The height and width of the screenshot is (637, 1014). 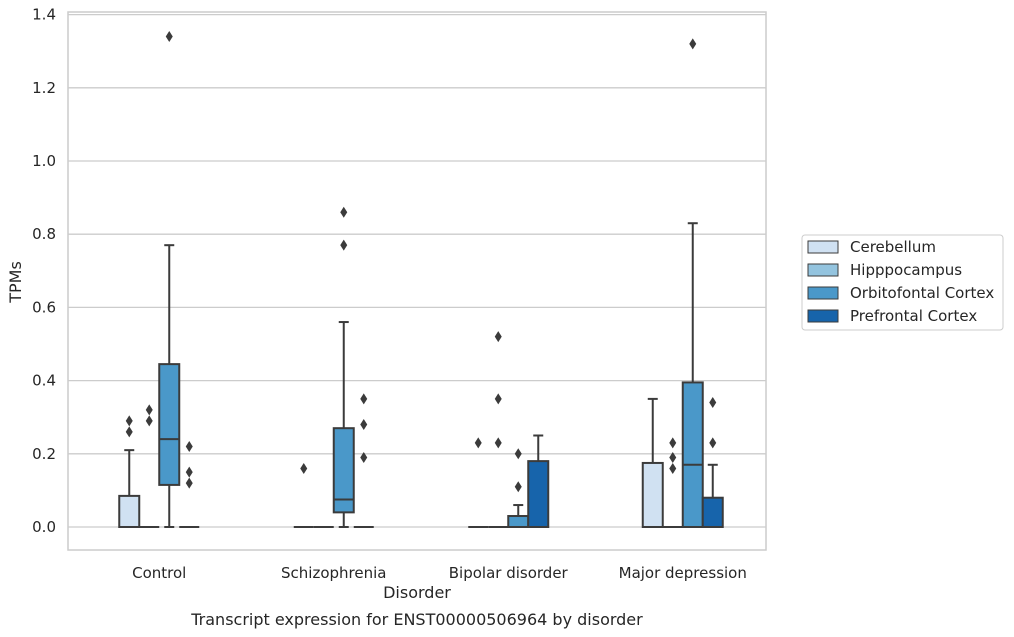 I want to click on legend-label: Cerebellum, so click(x=893, y=247).